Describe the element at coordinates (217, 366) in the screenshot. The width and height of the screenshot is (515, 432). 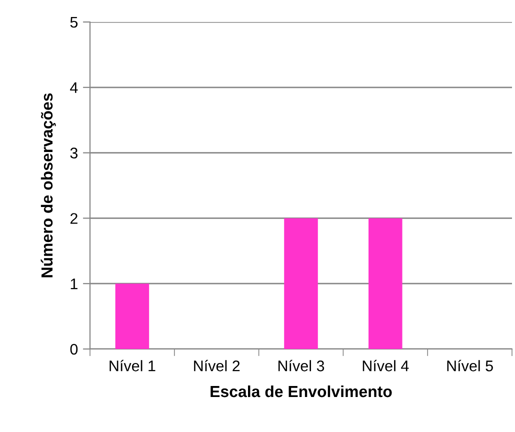
I see `x-tick-label: Nível 2` at that location.